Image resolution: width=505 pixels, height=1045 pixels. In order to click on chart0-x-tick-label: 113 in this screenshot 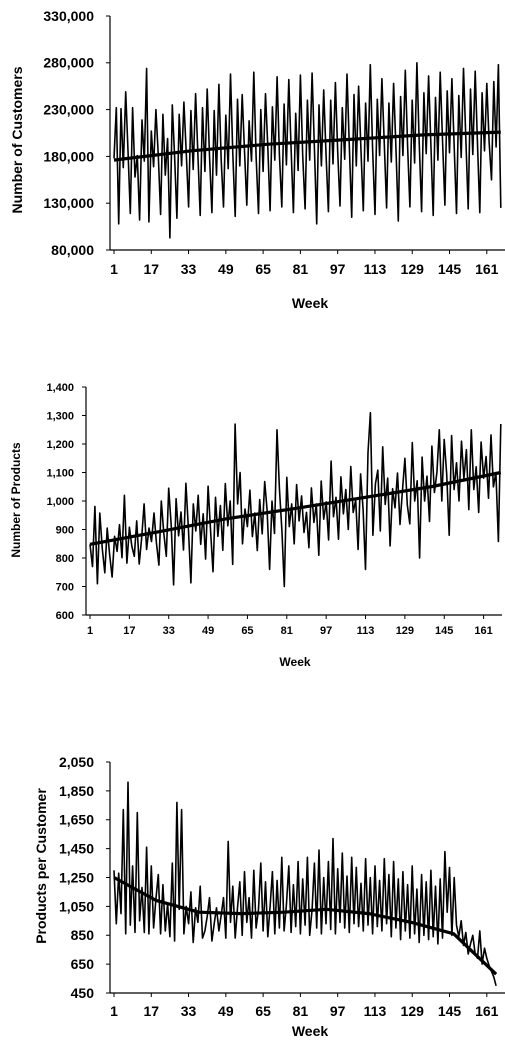, I will do `click(375, 269)`.